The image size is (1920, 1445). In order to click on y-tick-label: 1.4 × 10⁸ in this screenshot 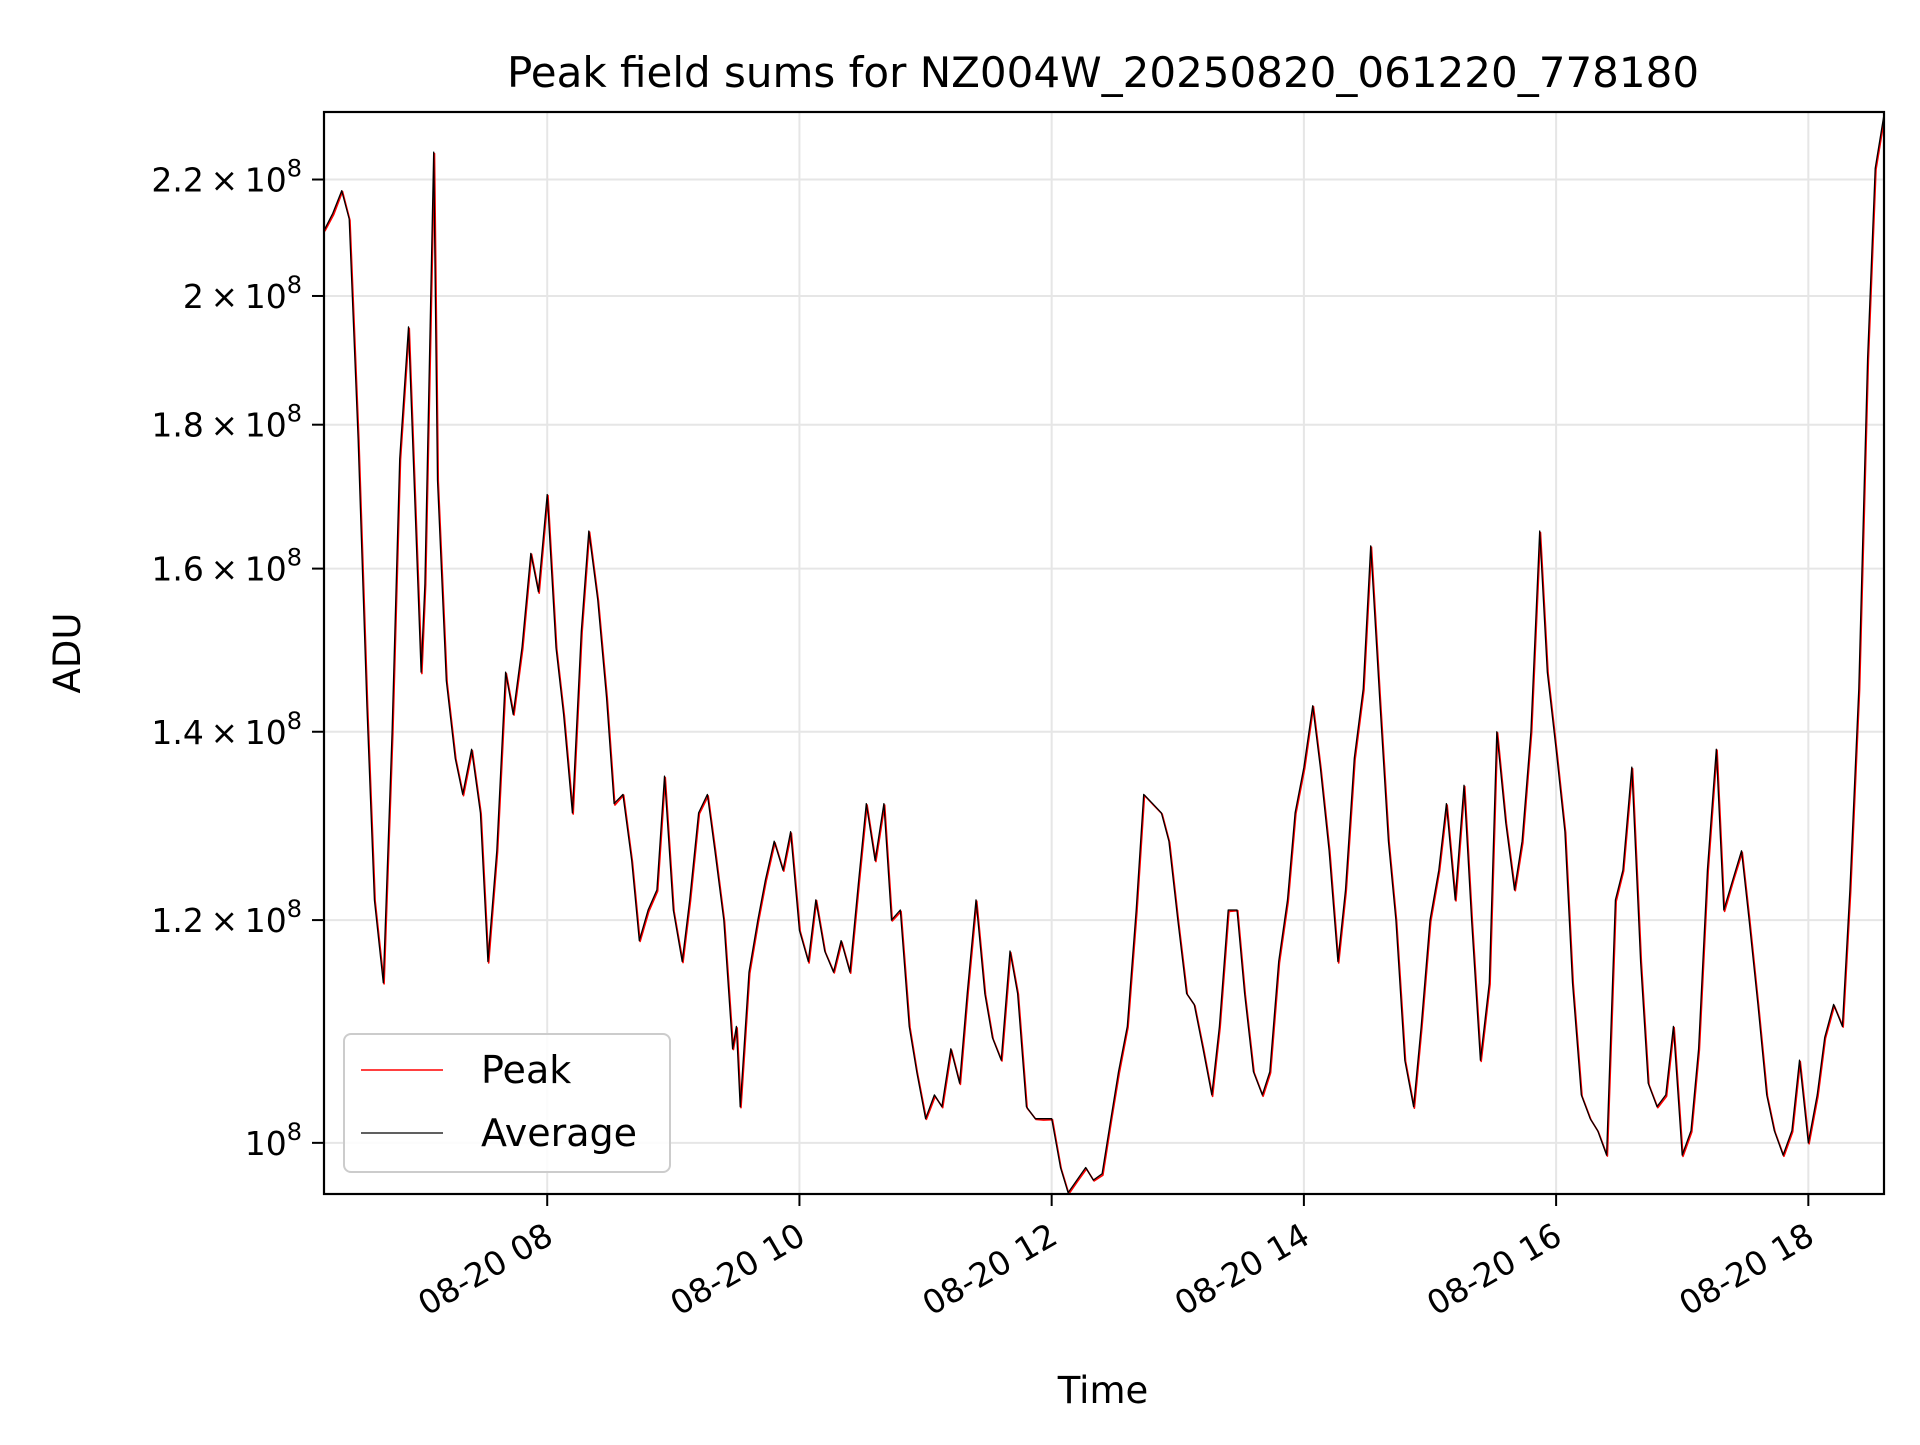, I will do `click(226, 729)`.